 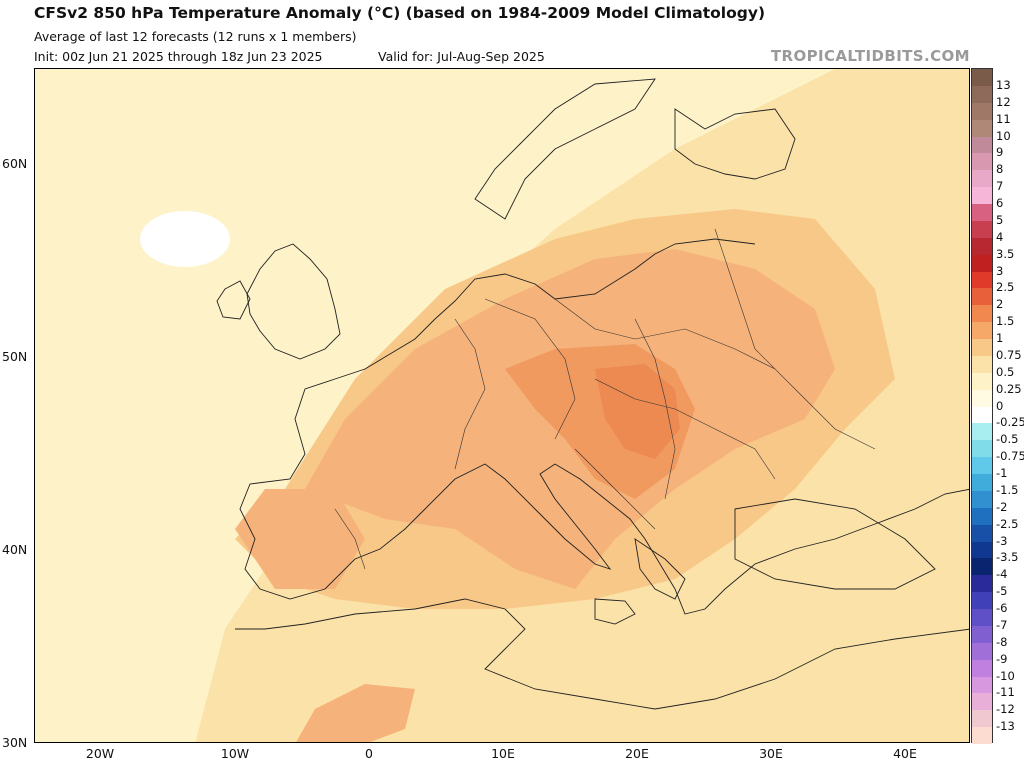 I want to click on colorbar-tick-label: 2, so click(x=1000, y=304).